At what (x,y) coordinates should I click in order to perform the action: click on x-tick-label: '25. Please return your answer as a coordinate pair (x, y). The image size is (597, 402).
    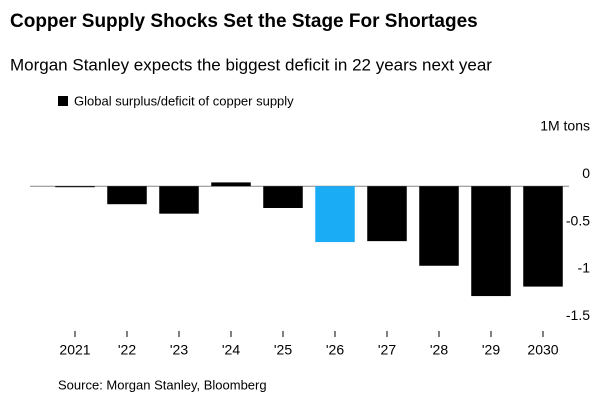
    Looking at the image, I should click on (283, 350).